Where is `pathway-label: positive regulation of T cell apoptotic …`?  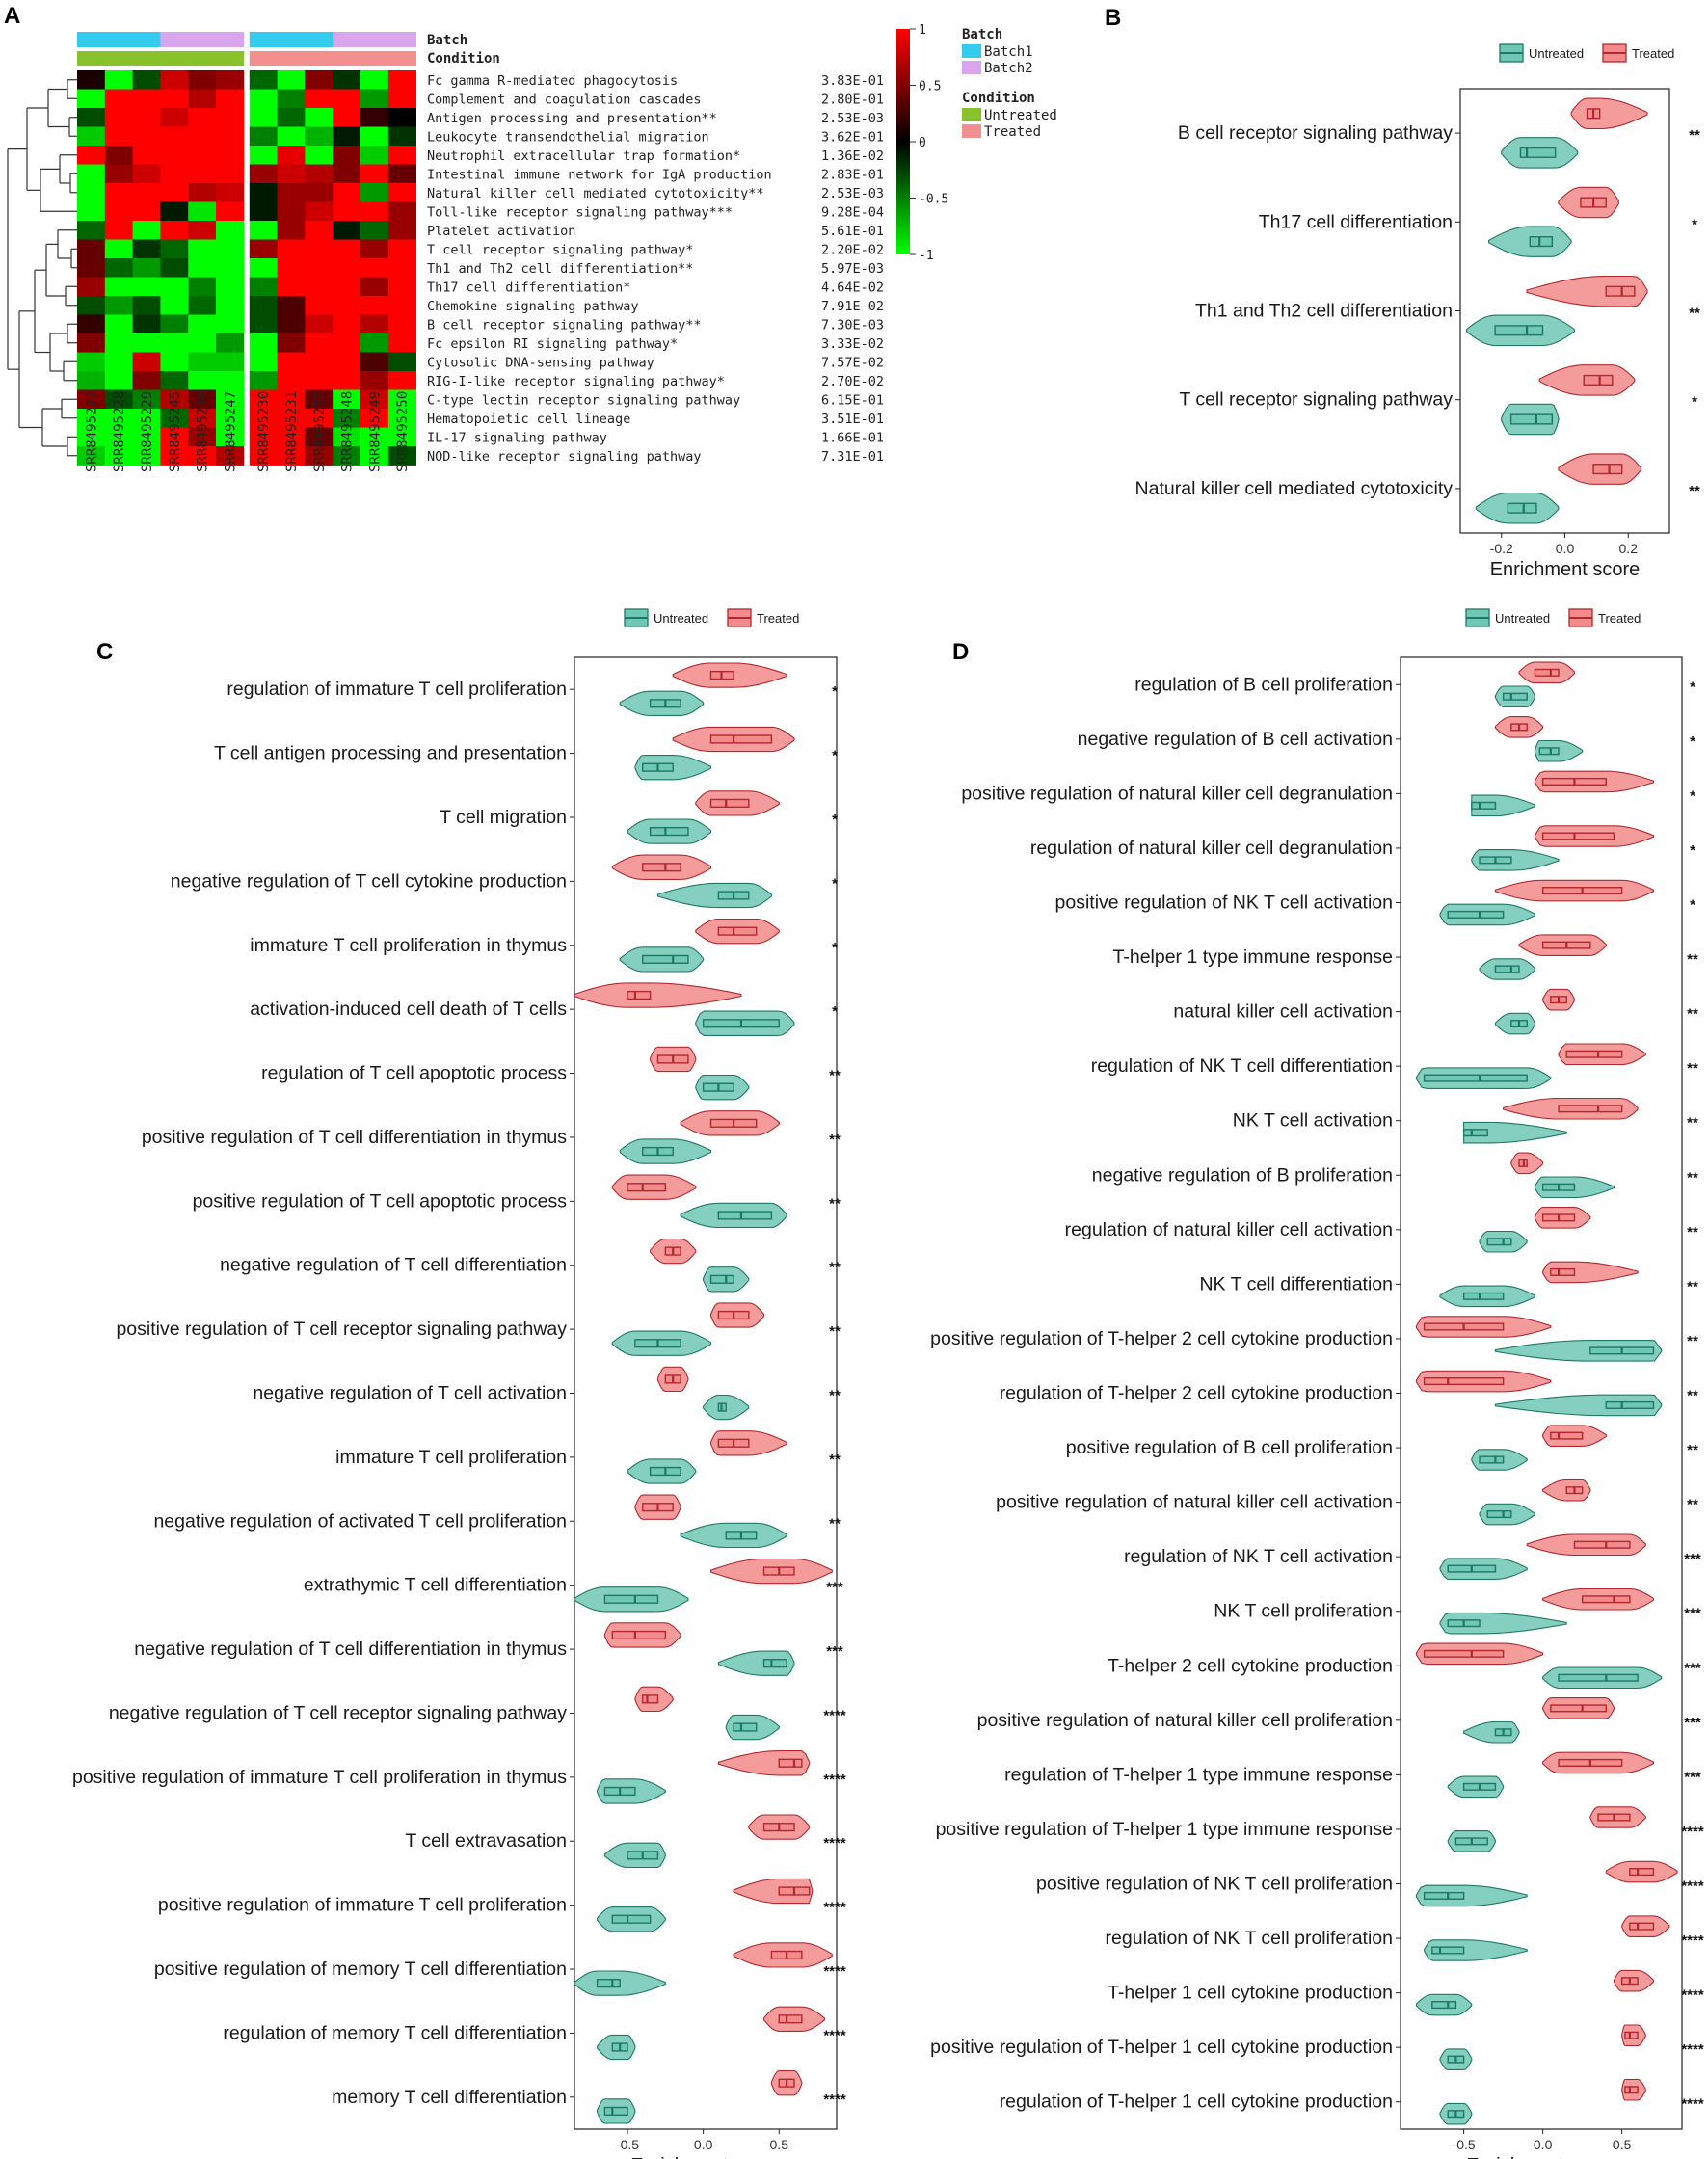
pathway-label: positive regulation of T cell apoptotic … is located at coordinates (380, 1201).